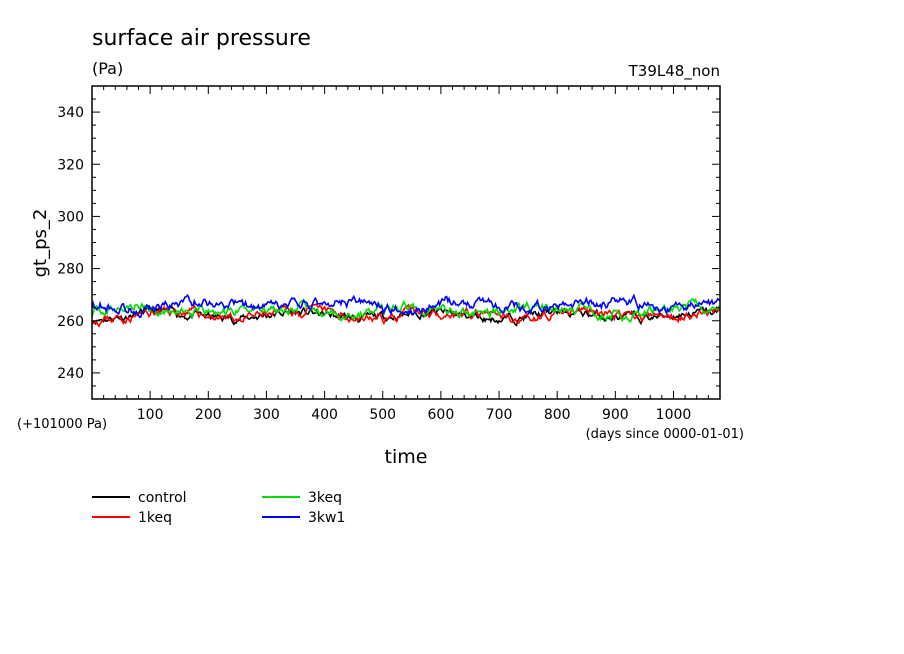  I want to click on x-units-label: (days since 0000-01-01), so click(665, 434).